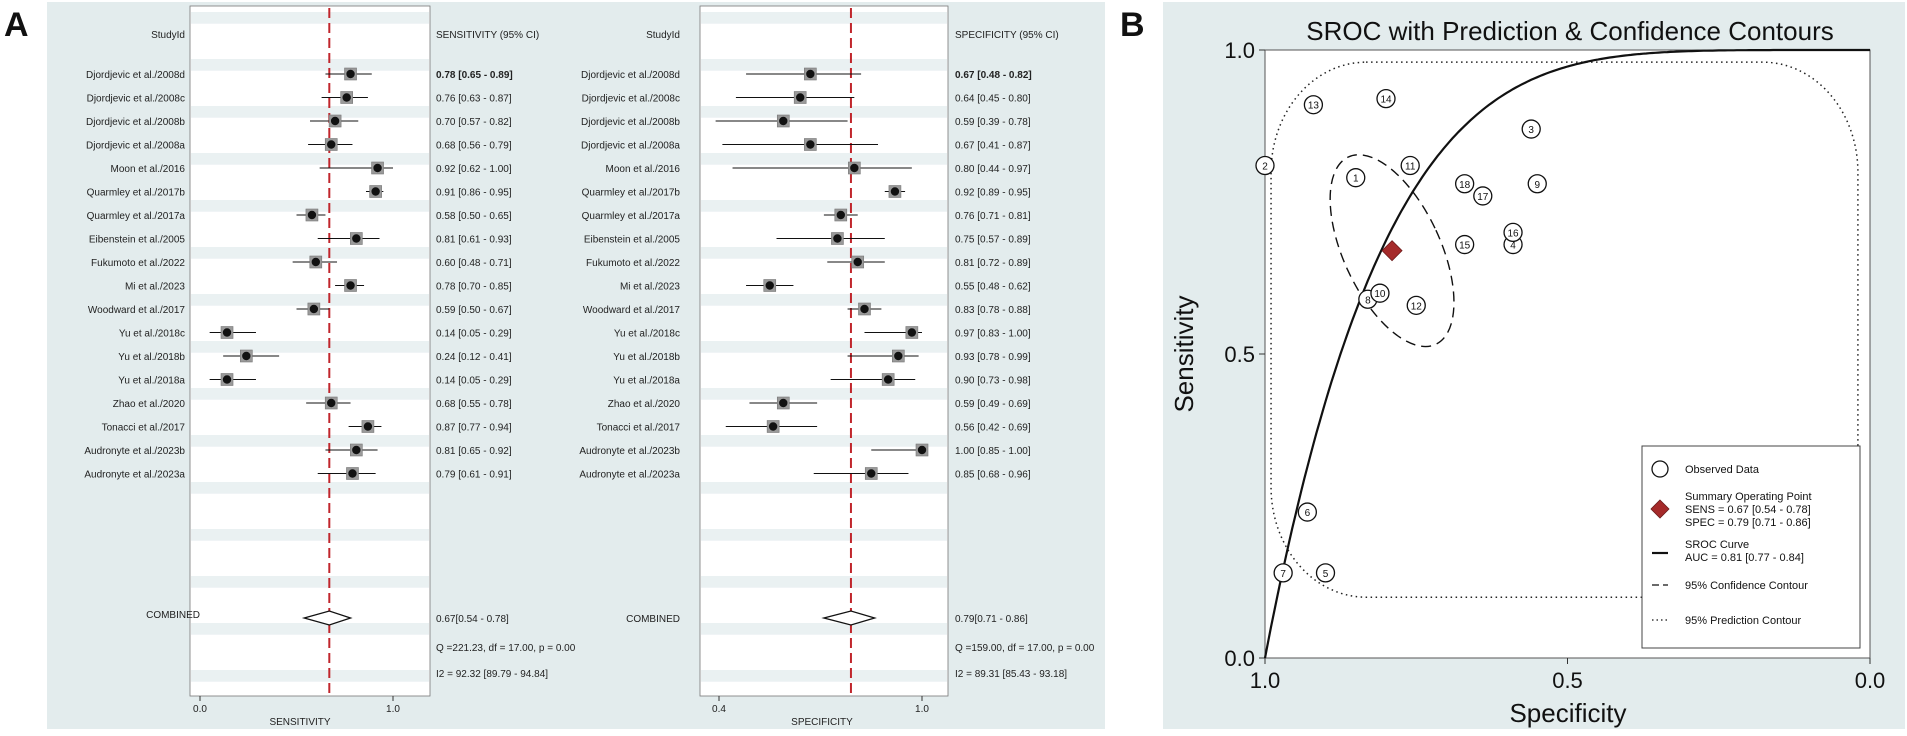 This screenshot has width=1907, height=736. Describe the element at coordinates (993, 193) in the screenshot. I see `spec-ci-text: 0.92 [0.89 - 0.95]` at that location.